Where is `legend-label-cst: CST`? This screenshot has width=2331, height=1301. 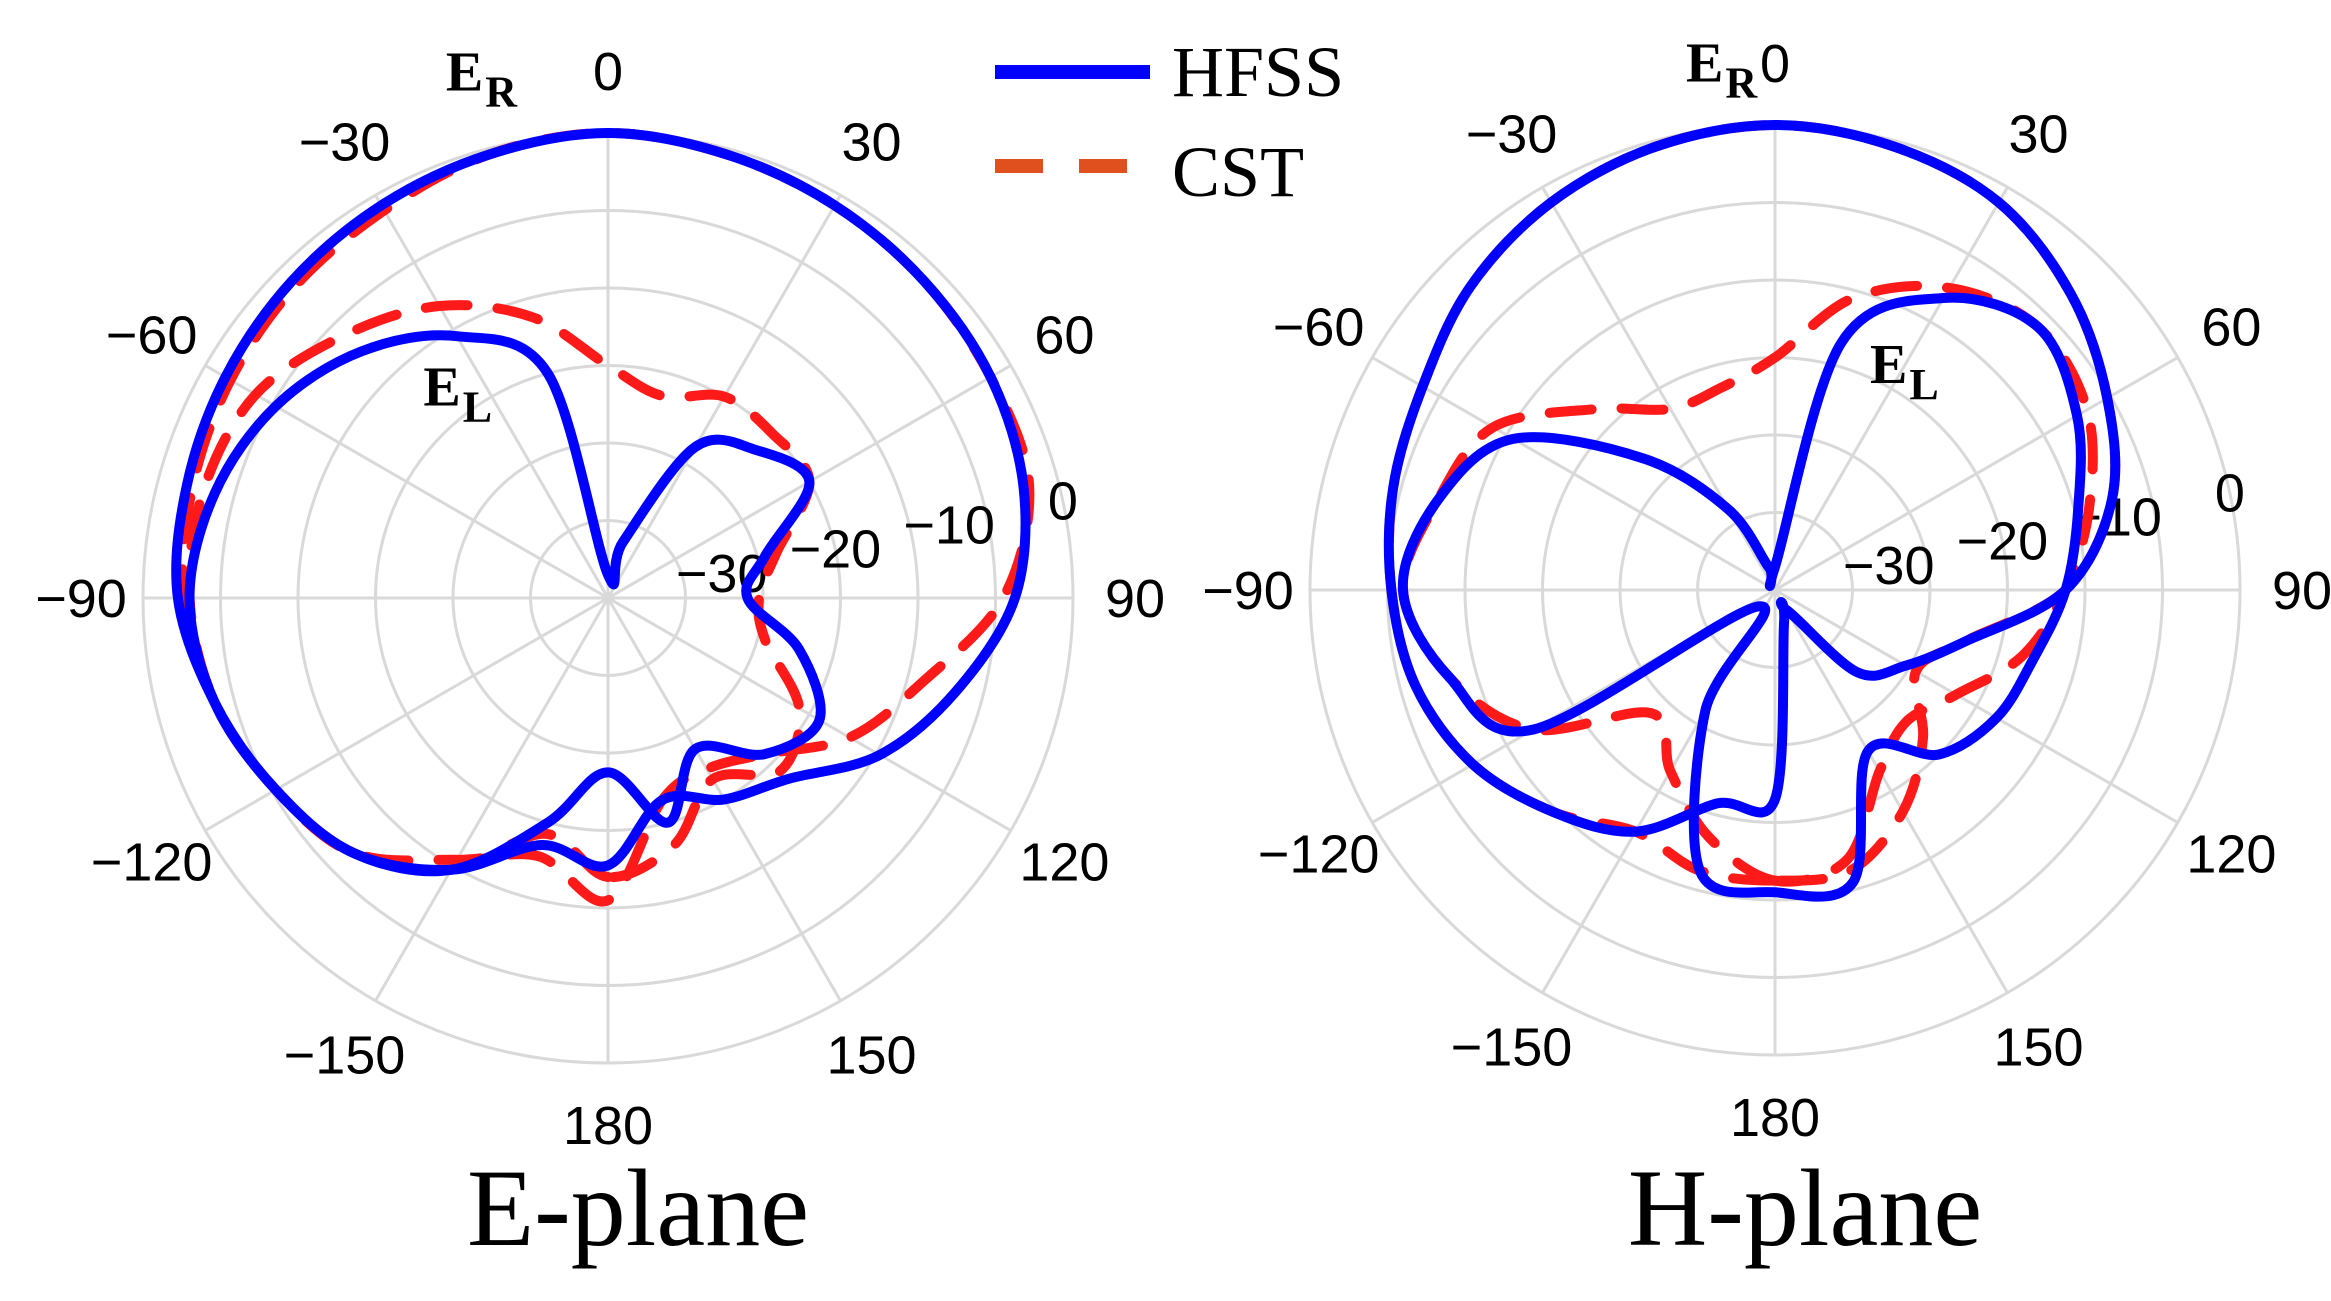 legend-label-cst: CST is located at coordinates (1238, 172).